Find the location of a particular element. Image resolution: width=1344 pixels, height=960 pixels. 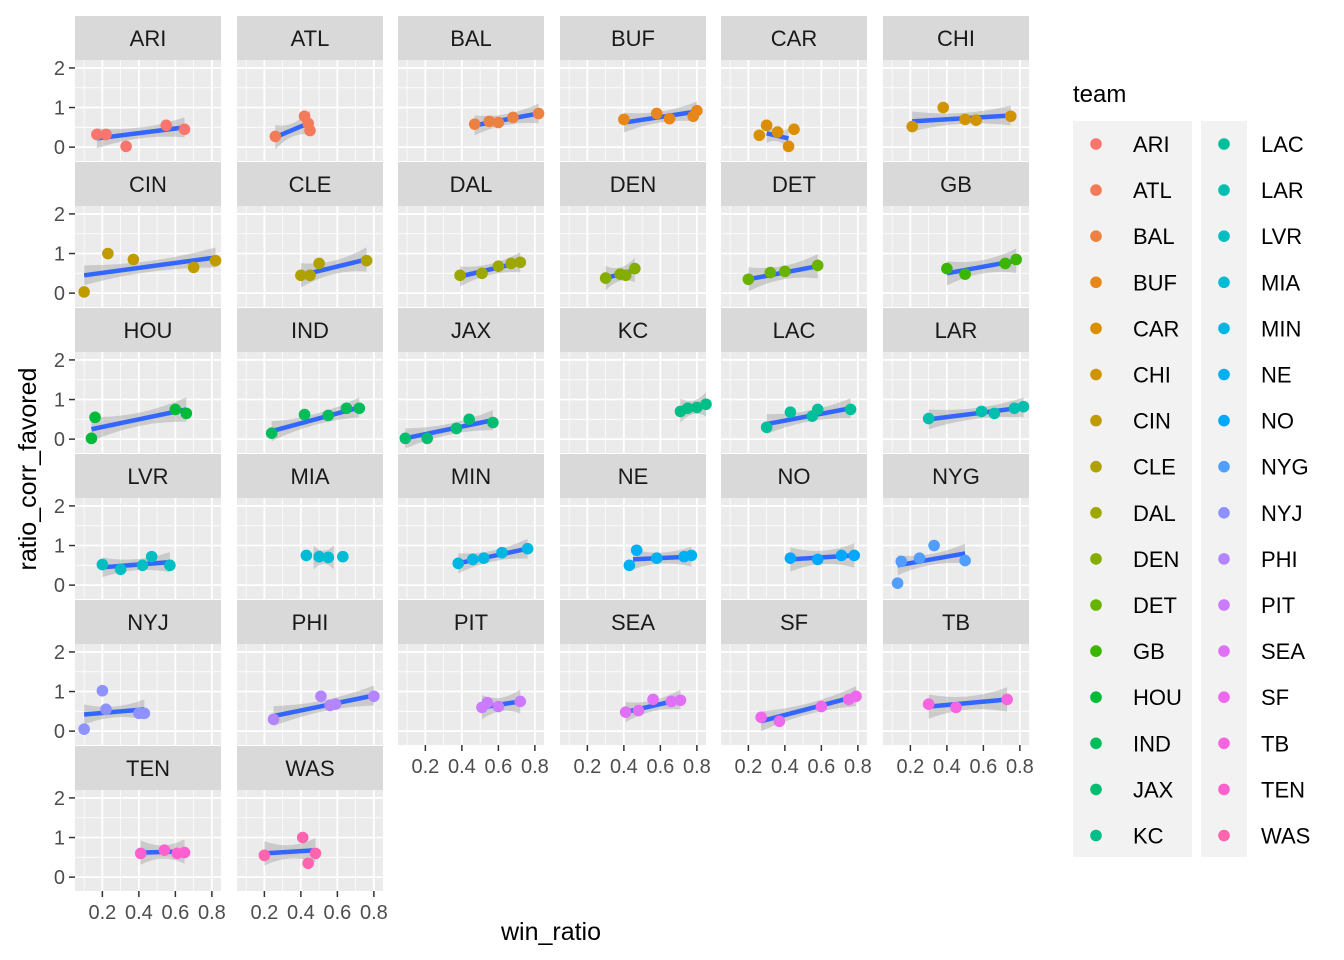

facet-strip-label: IND is located at coordinates (310, 330).